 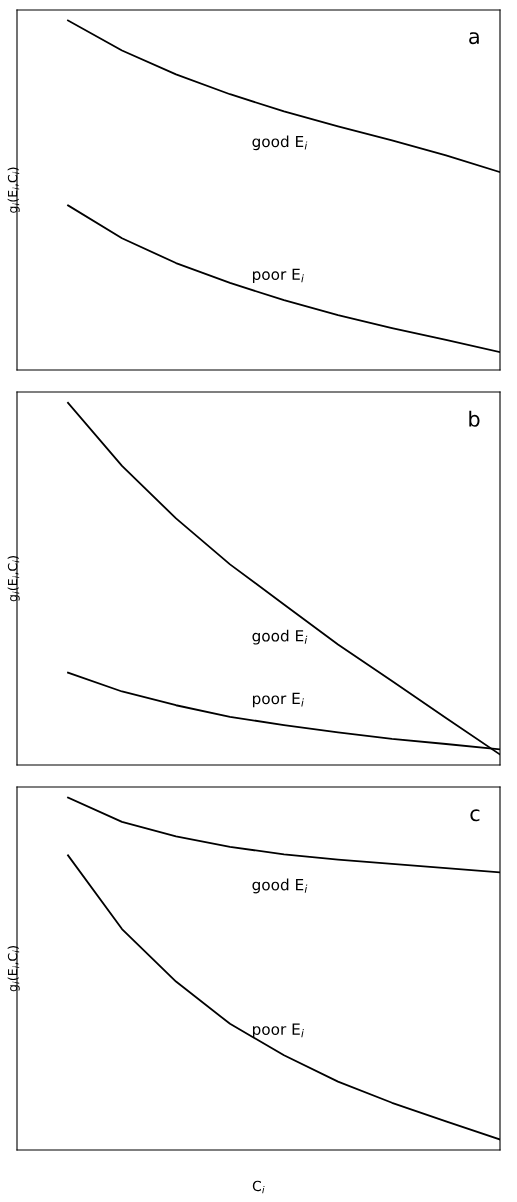 What do you see at coordinates (474, 418) in the screenshot?
I see `annotation: b` at bounding box center [474, 418].